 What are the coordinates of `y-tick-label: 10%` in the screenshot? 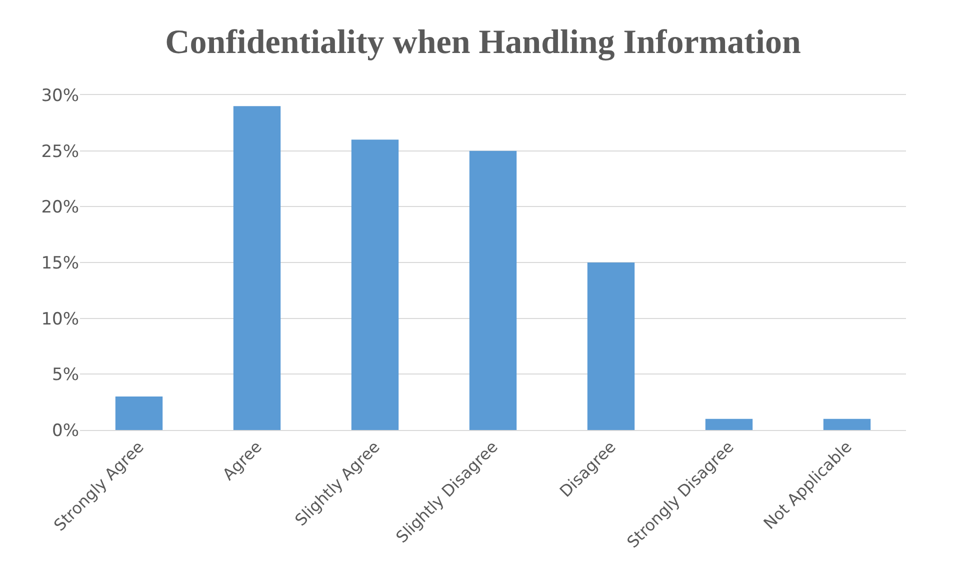 It's located at (60, 319).